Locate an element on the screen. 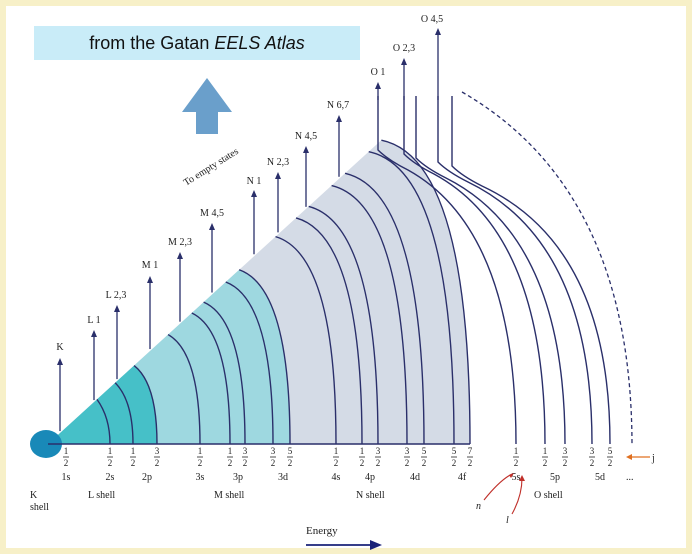 The width and height of the screenshot is (692, 554). k-shell-blob is located at coordinates (46, 444).